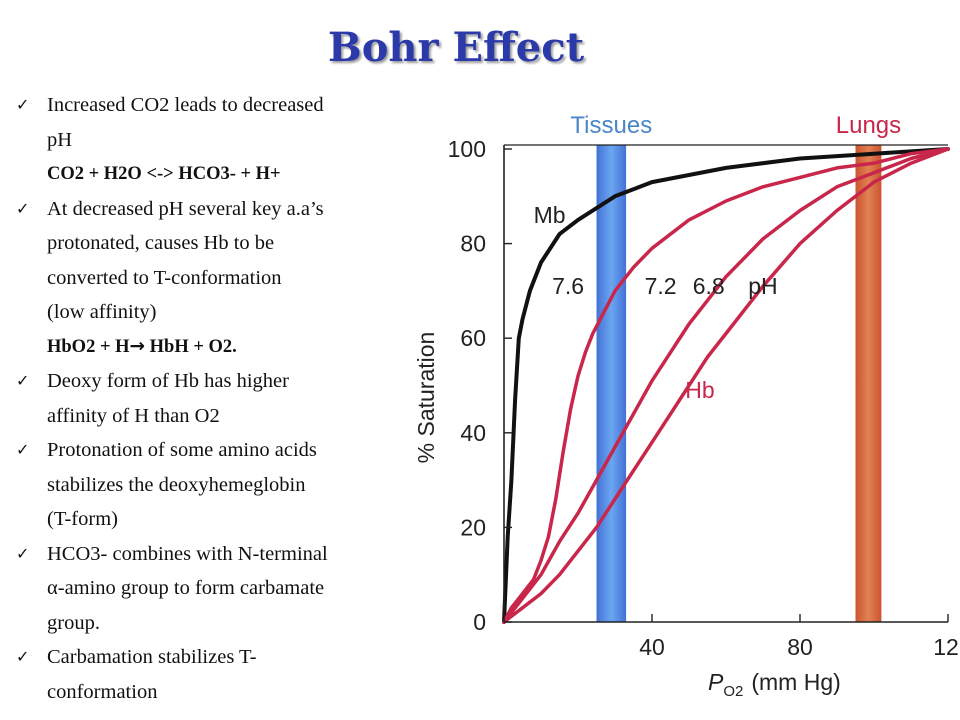 This screenshot has height=720, width=960. I want to click on bullet-text: Protonation of some amino acids, so click(182, 450).